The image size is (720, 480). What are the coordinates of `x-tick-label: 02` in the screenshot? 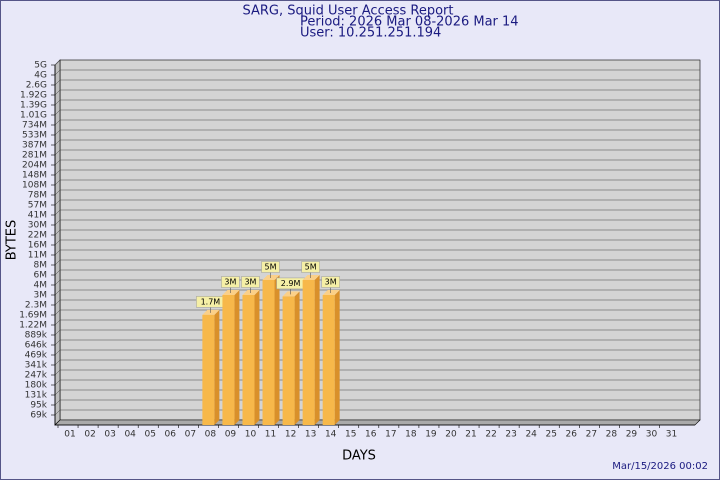 It's located at (89, 435).